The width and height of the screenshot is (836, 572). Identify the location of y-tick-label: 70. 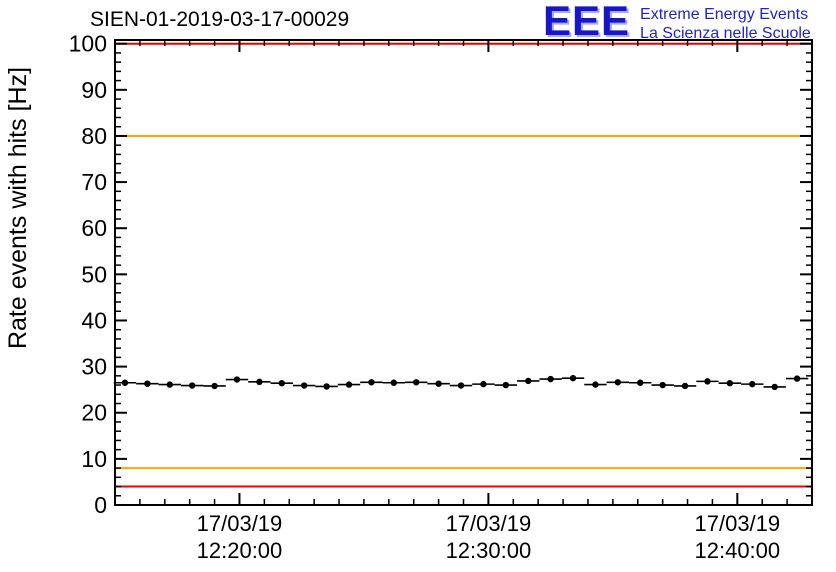
(94, 182).